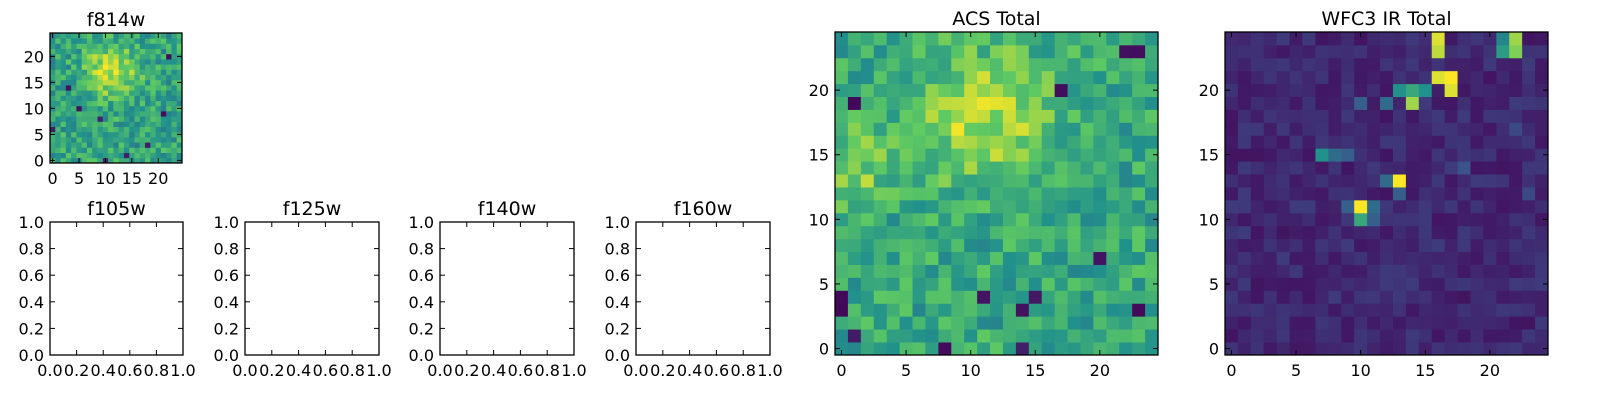  Describe the element at coordinates (116, 20) in the screenshot. I see `f814w-title: f814w` at that location.